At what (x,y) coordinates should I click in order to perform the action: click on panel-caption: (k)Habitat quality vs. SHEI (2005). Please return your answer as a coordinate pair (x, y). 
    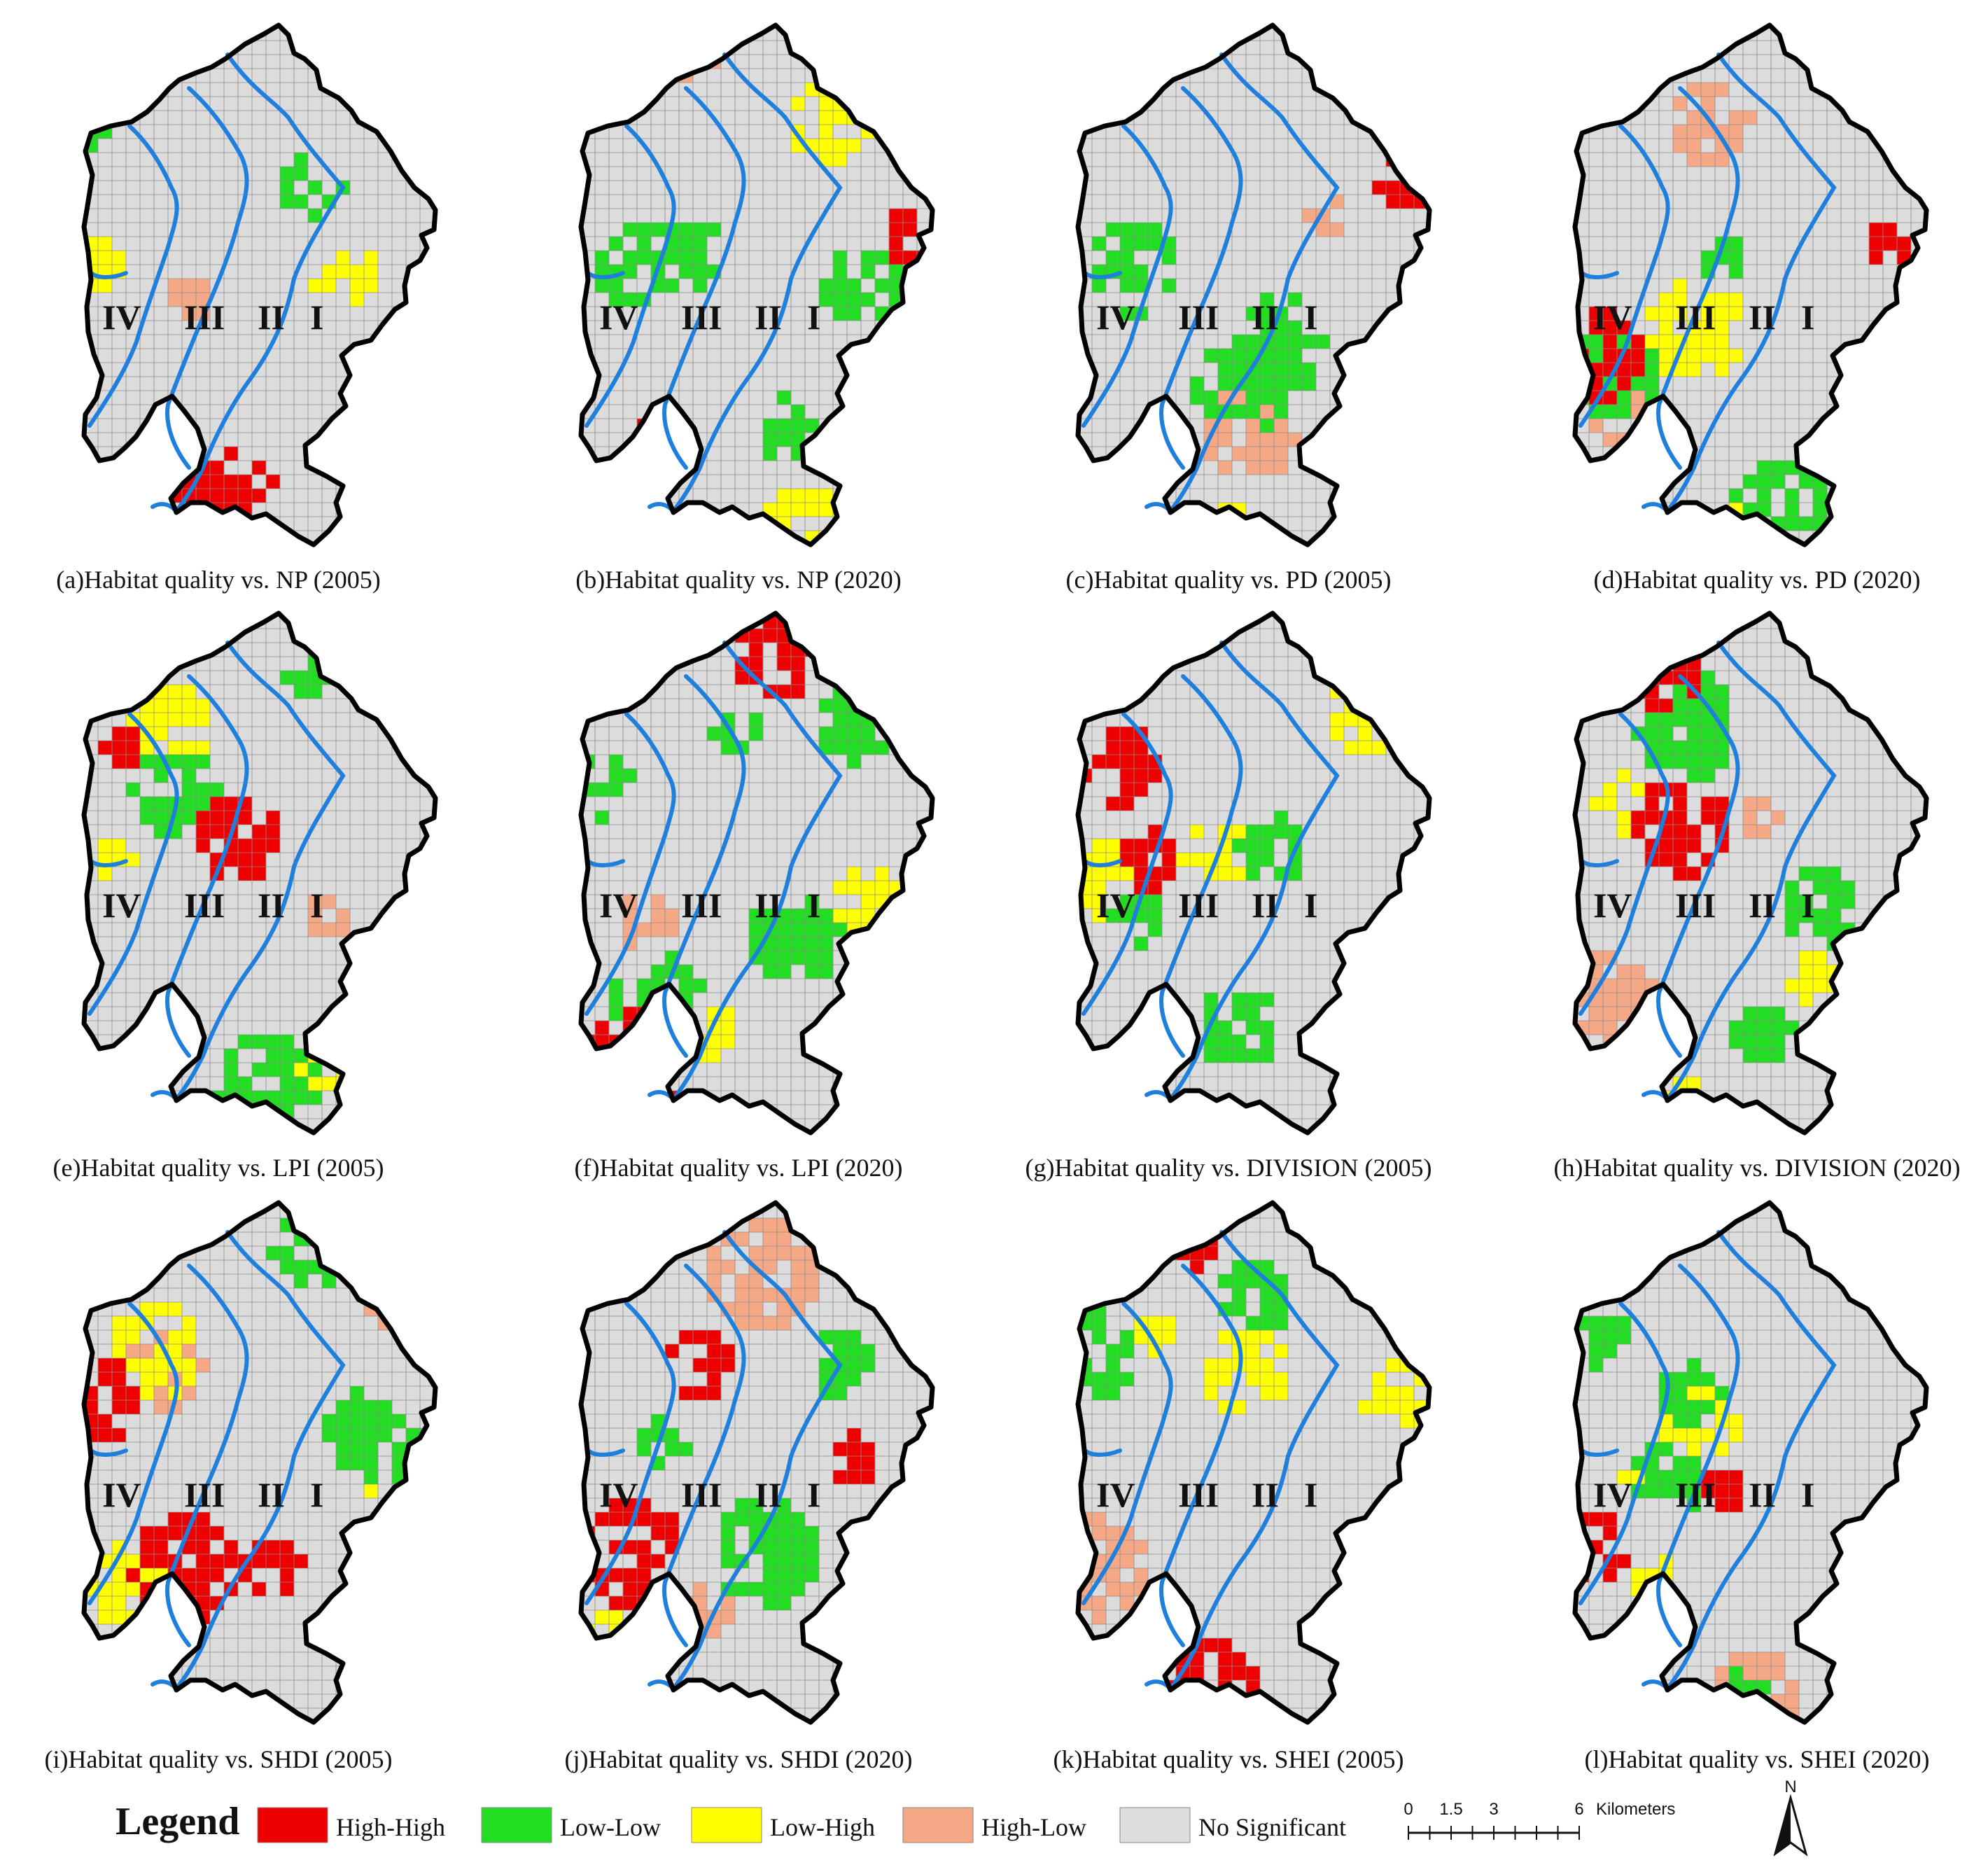
    Looking at the image, I should click on (1229, 1759).